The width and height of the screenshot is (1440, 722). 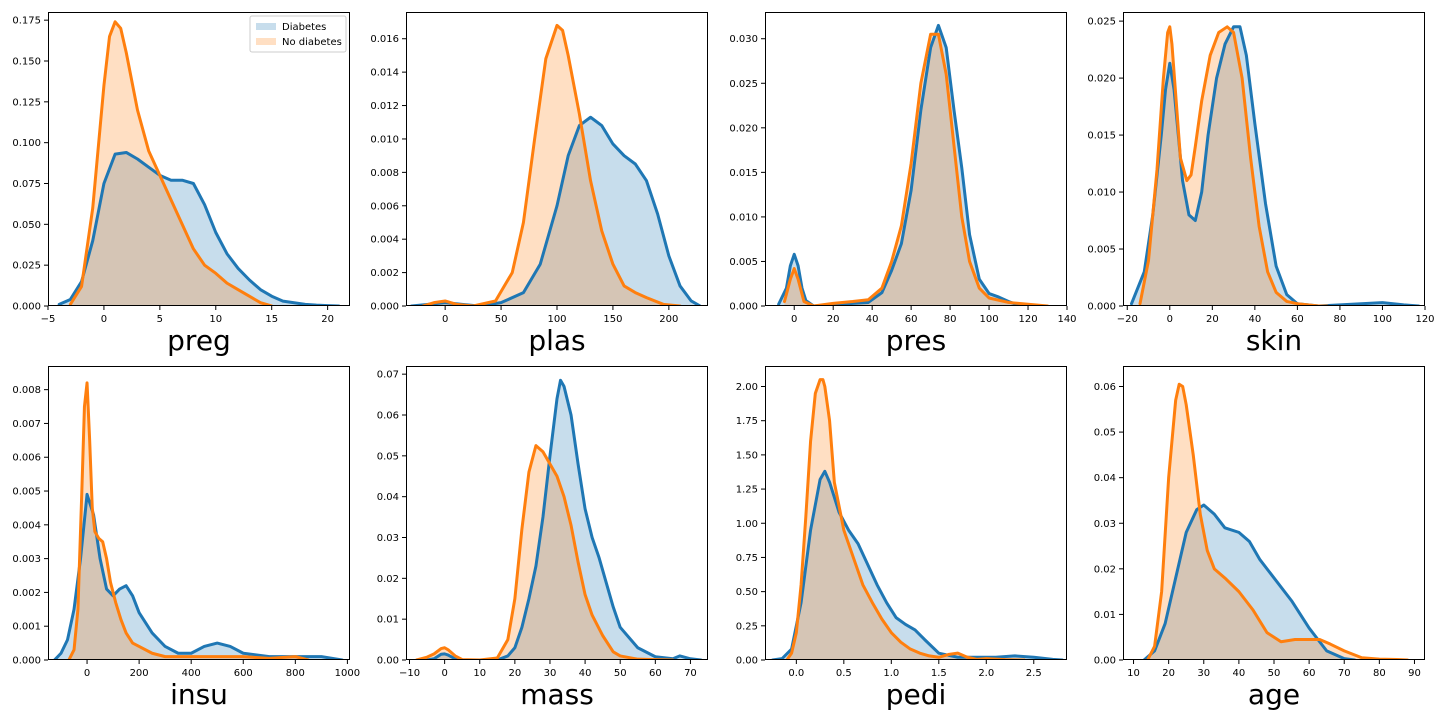 I want to click on x-tick-label: 70, so click(x=1344, y=673).